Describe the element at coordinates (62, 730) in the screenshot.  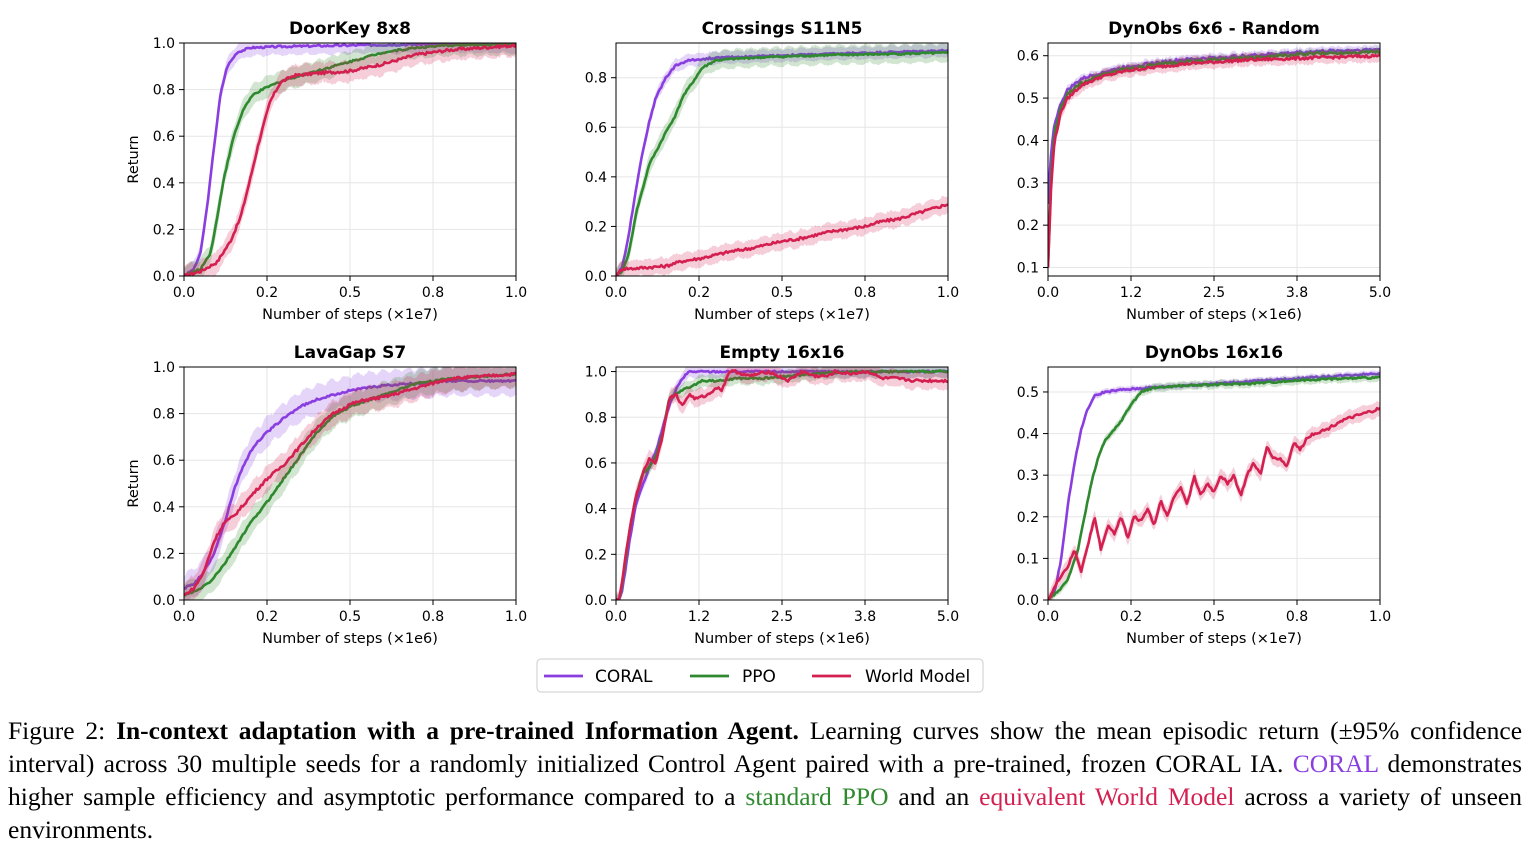
I see `caption-prefix: Figure 2:` at that location.